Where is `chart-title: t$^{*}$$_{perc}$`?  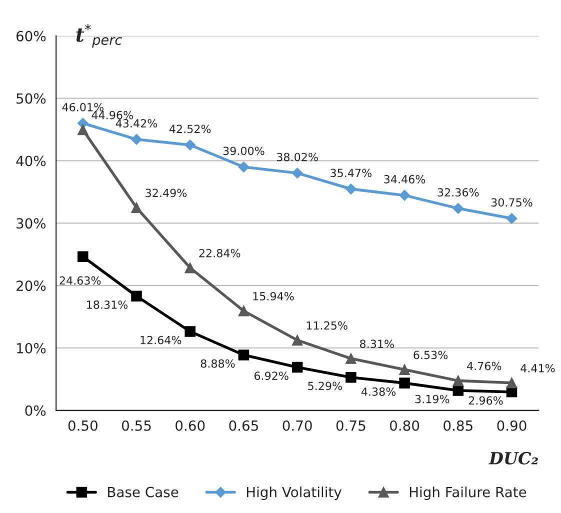
chart-title: t$^{*}$$_{perc}$ is located at coordinates (99, 36).